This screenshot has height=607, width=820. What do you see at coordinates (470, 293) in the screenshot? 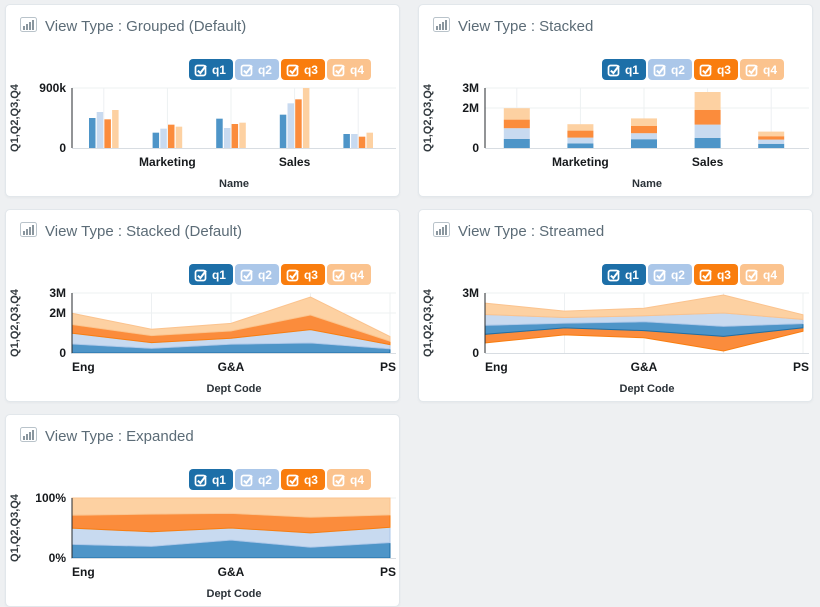
I see `y-tick-label: 3M` at bounding box center [470, 293].